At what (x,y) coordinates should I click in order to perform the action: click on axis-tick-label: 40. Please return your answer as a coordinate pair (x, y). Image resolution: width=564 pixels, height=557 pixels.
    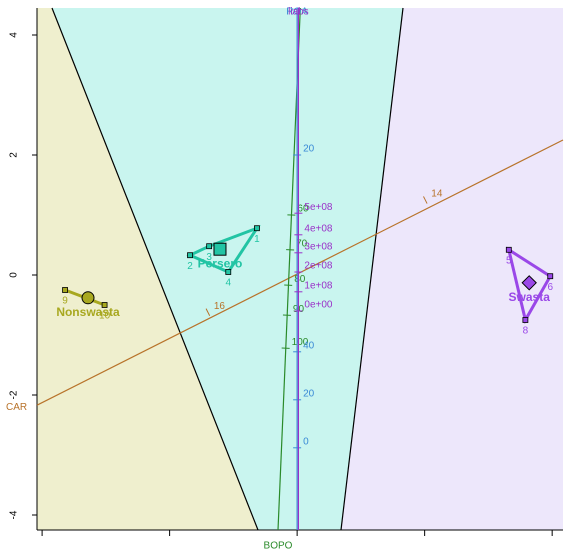
    Looking at the image, I should click on (309, 345).